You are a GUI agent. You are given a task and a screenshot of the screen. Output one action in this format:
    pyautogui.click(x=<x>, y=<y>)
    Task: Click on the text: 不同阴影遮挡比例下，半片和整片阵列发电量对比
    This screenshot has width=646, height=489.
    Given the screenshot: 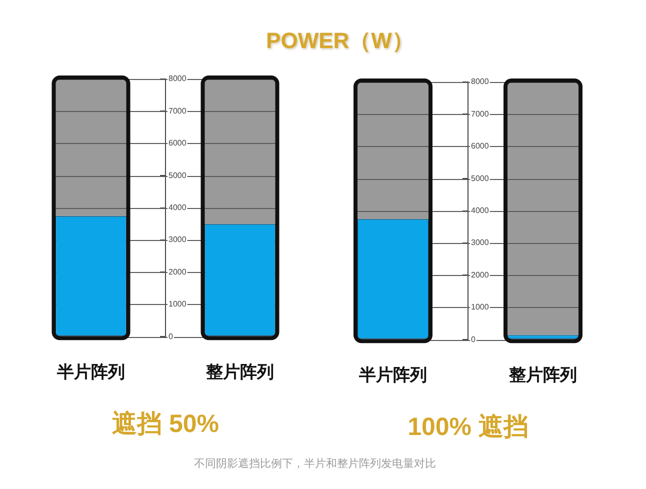 What is the action you would take?
    pyautogui.click(x=315, y=463)
    